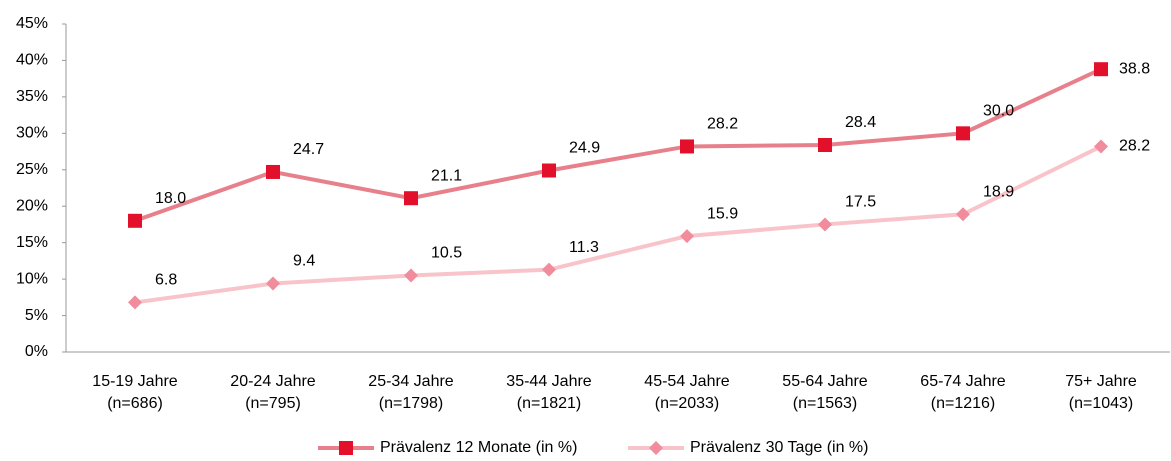 This screenshot has height=461, width=1171. I want to click on y-tick-label: 30%, so click(32, 133).